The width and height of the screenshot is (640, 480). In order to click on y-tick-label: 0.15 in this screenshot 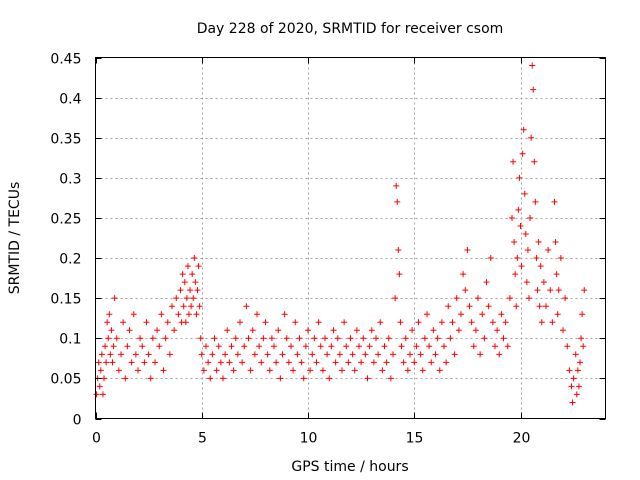, I will do `click(65, 300)`.